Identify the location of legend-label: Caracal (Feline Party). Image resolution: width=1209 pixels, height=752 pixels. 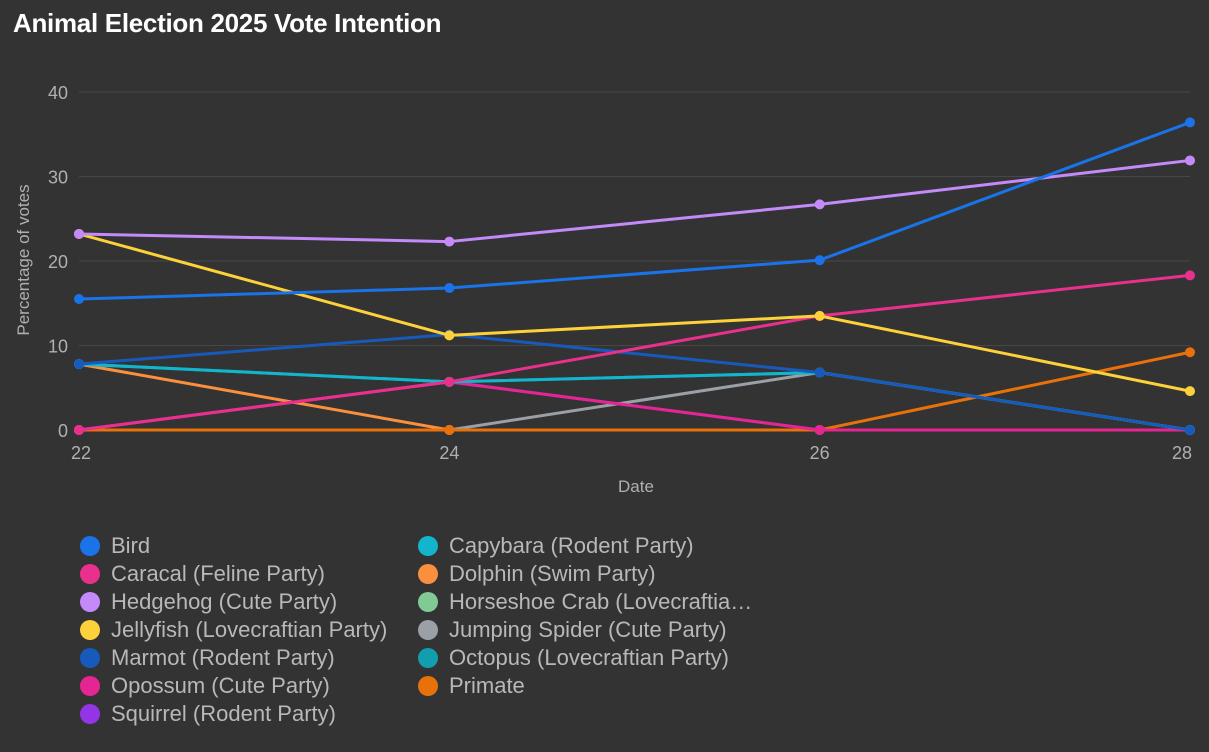
(218, 573).